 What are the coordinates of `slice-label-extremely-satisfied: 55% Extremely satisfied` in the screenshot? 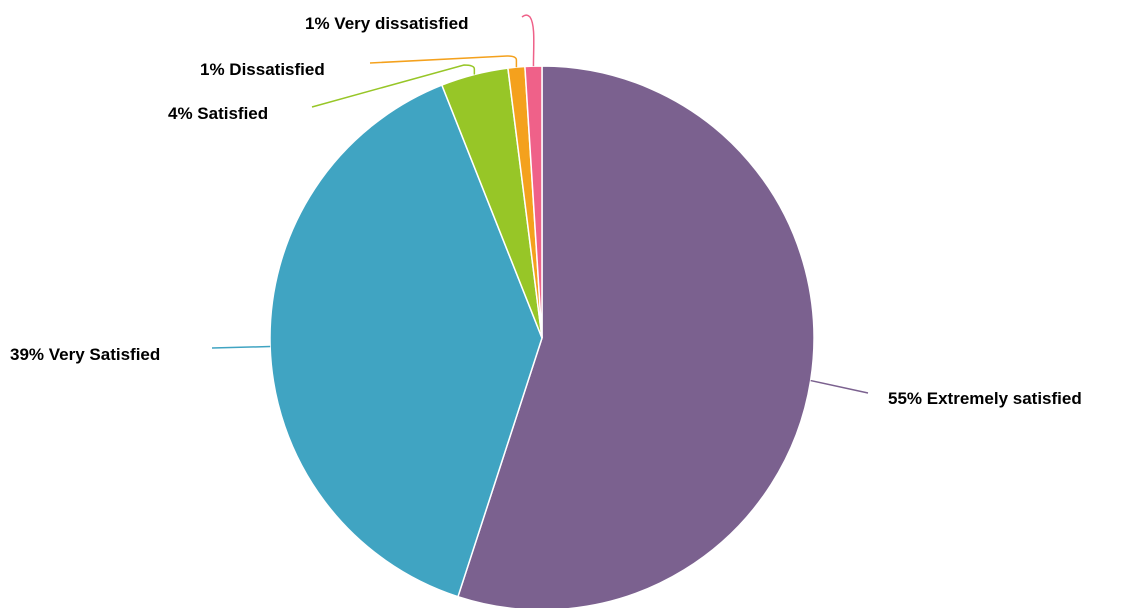 It's located at (985, 398).